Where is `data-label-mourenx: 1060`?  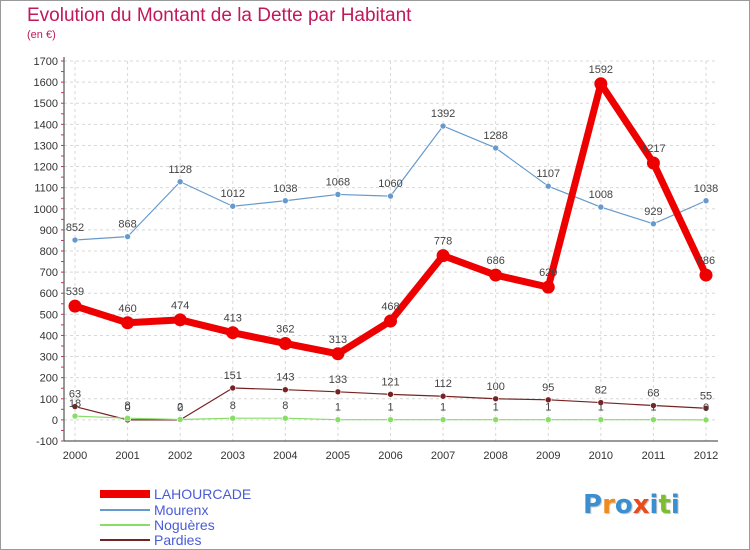
data-label-mourenx: 1060 is located at coordinates (390, 184).